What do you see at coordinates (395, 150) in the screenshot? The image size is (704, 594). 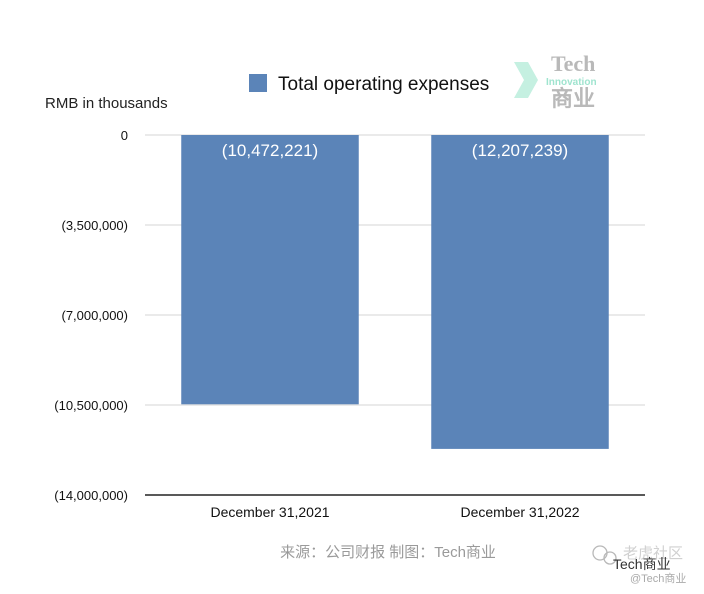 I see `data-labels: (10,472,221) (12,207,239)` at bounding box center [395, 150].